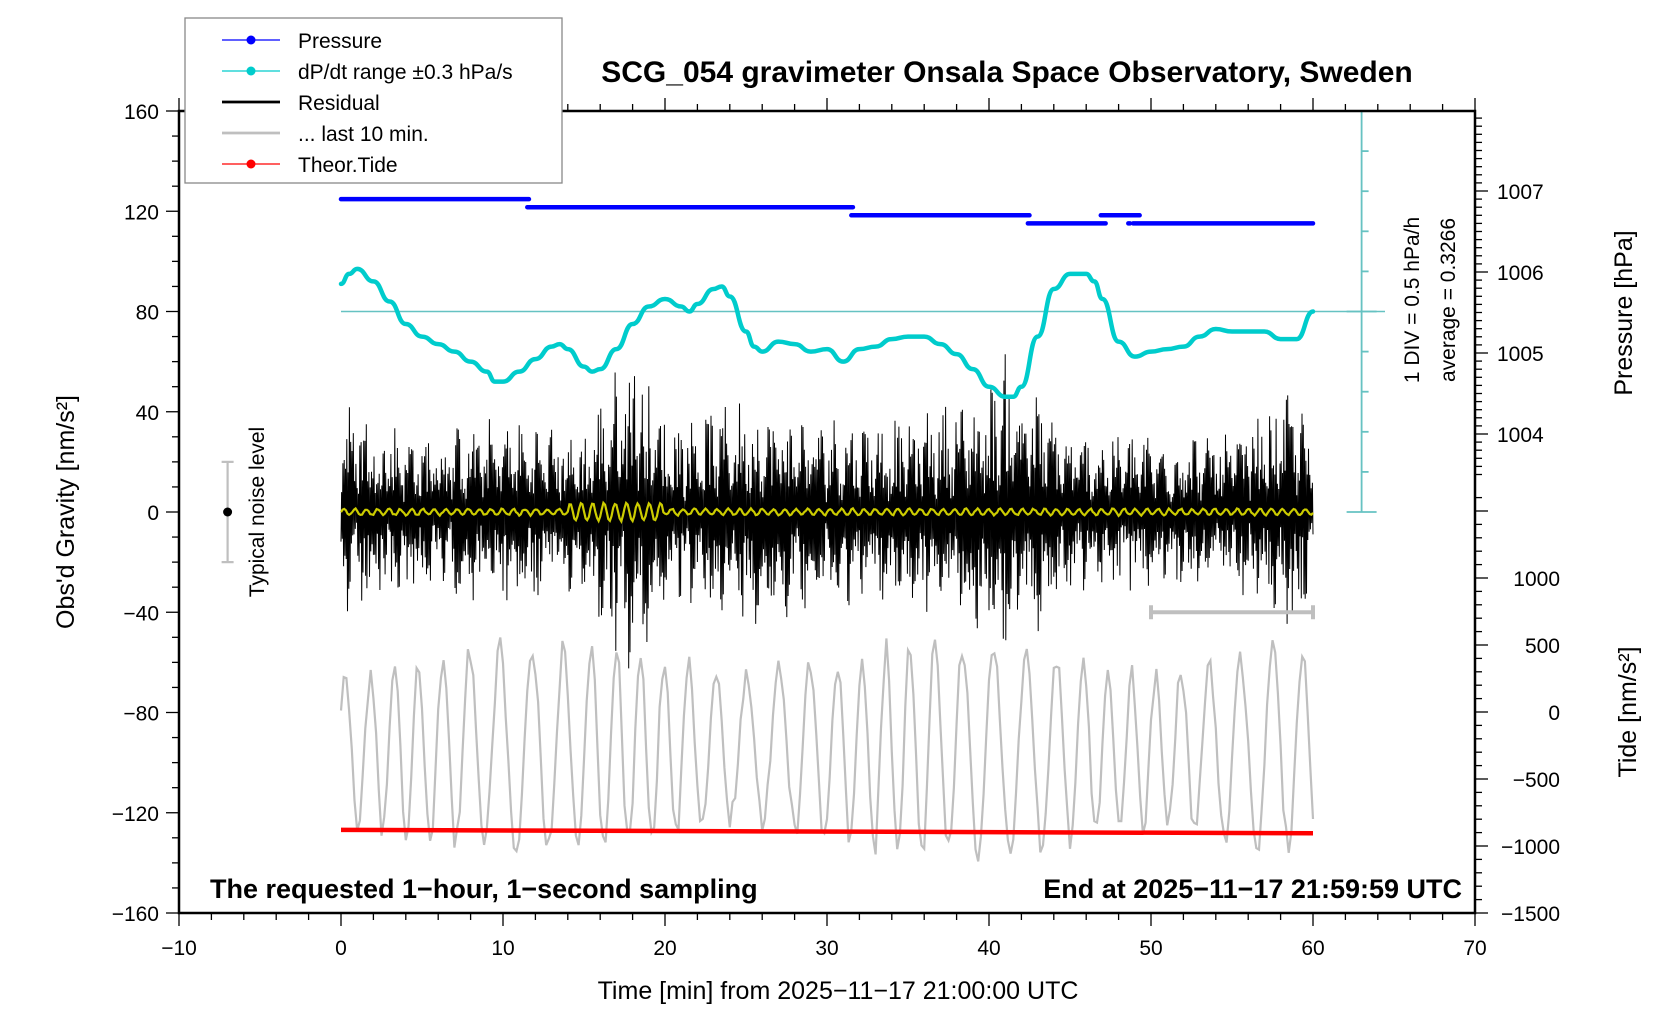 This screenshot has height=1020, width=1676. What do you see at coordinates (1312, 948) in the screenshot?
I see `x-tick-label: 60` at bounding box center [1312, 948].